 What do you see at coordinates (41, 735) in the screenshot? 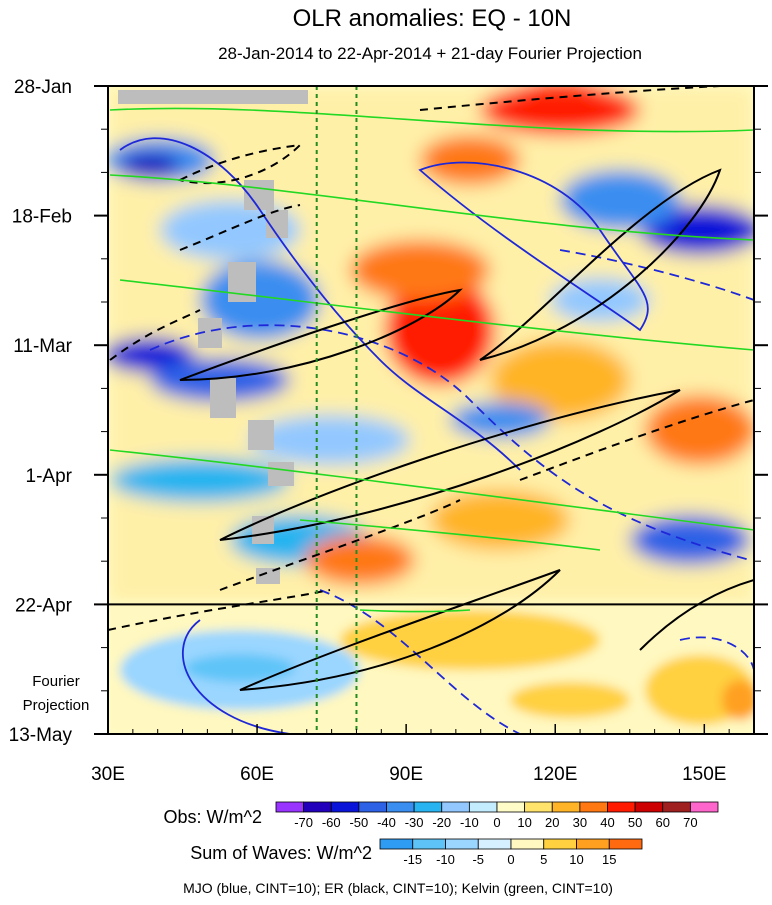
I see `y-tick-label-5: 13-May` at bounding box center [41, 735].